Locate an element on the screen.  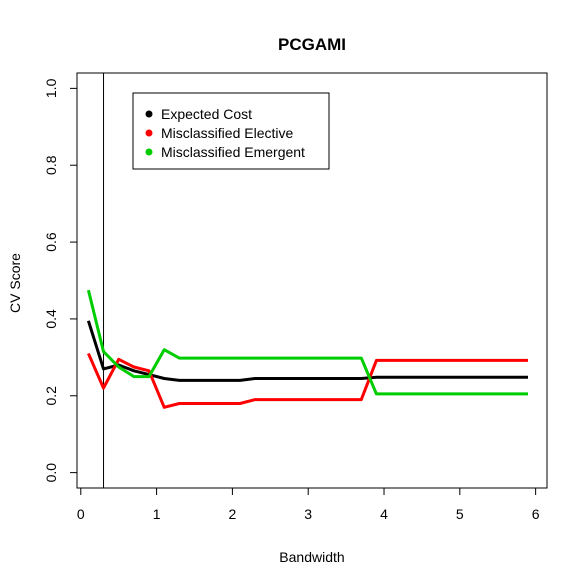
y-tick-label: 0.8 is located at coordinates (51, 165).